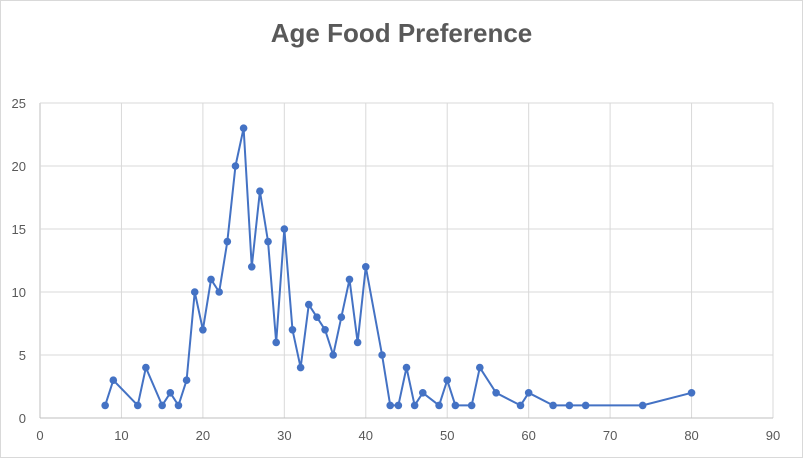  Describe the element at coordinates (408, 435) in the screenshot. I see `x-axis-ticks: 0 10 20 30 40 50 60 70 80 90` at that location.